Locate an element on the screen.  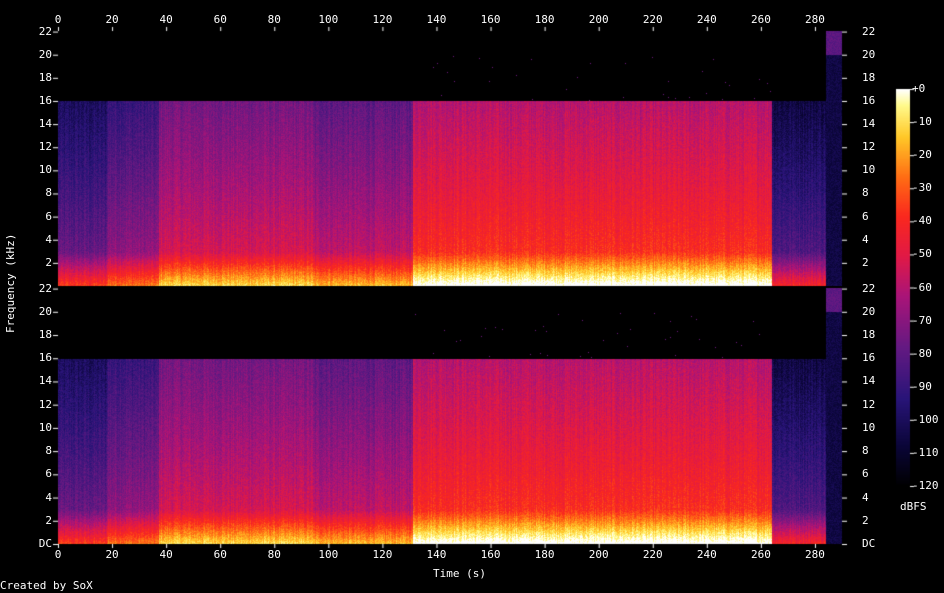
colorbar-tick: -10 is located at coordinates (922, 122).